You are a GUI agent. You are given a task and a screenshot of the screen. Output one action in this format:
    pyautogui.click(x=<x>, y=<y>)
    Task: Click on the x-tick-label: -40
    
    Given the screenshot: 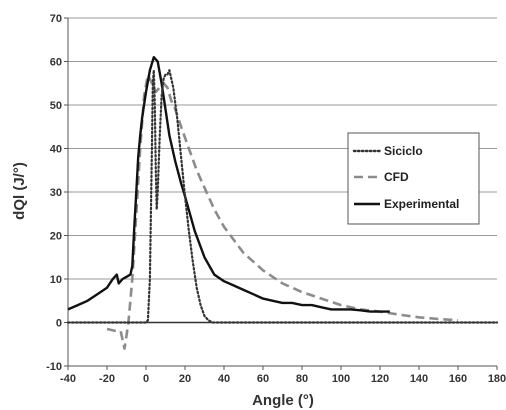 What is the action you would take?
    pyautogui.click(x=68, y=379)
    